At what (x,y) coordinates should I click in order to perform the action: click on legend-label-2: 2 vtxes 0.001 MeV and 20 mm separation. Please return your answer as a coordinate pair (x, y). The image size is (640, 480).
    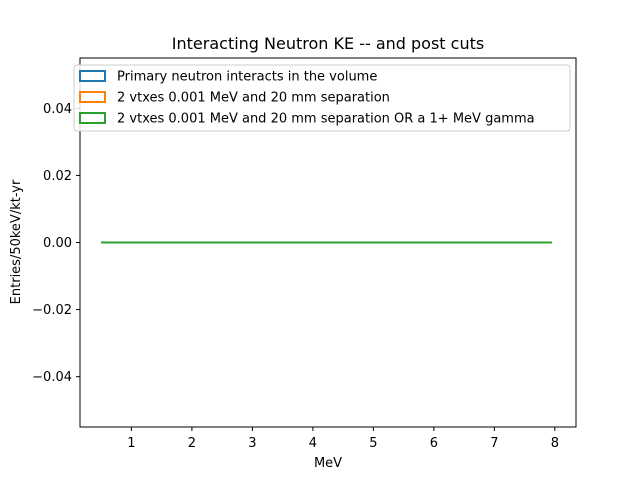
    Looking at the image, I should click on (253, 98).